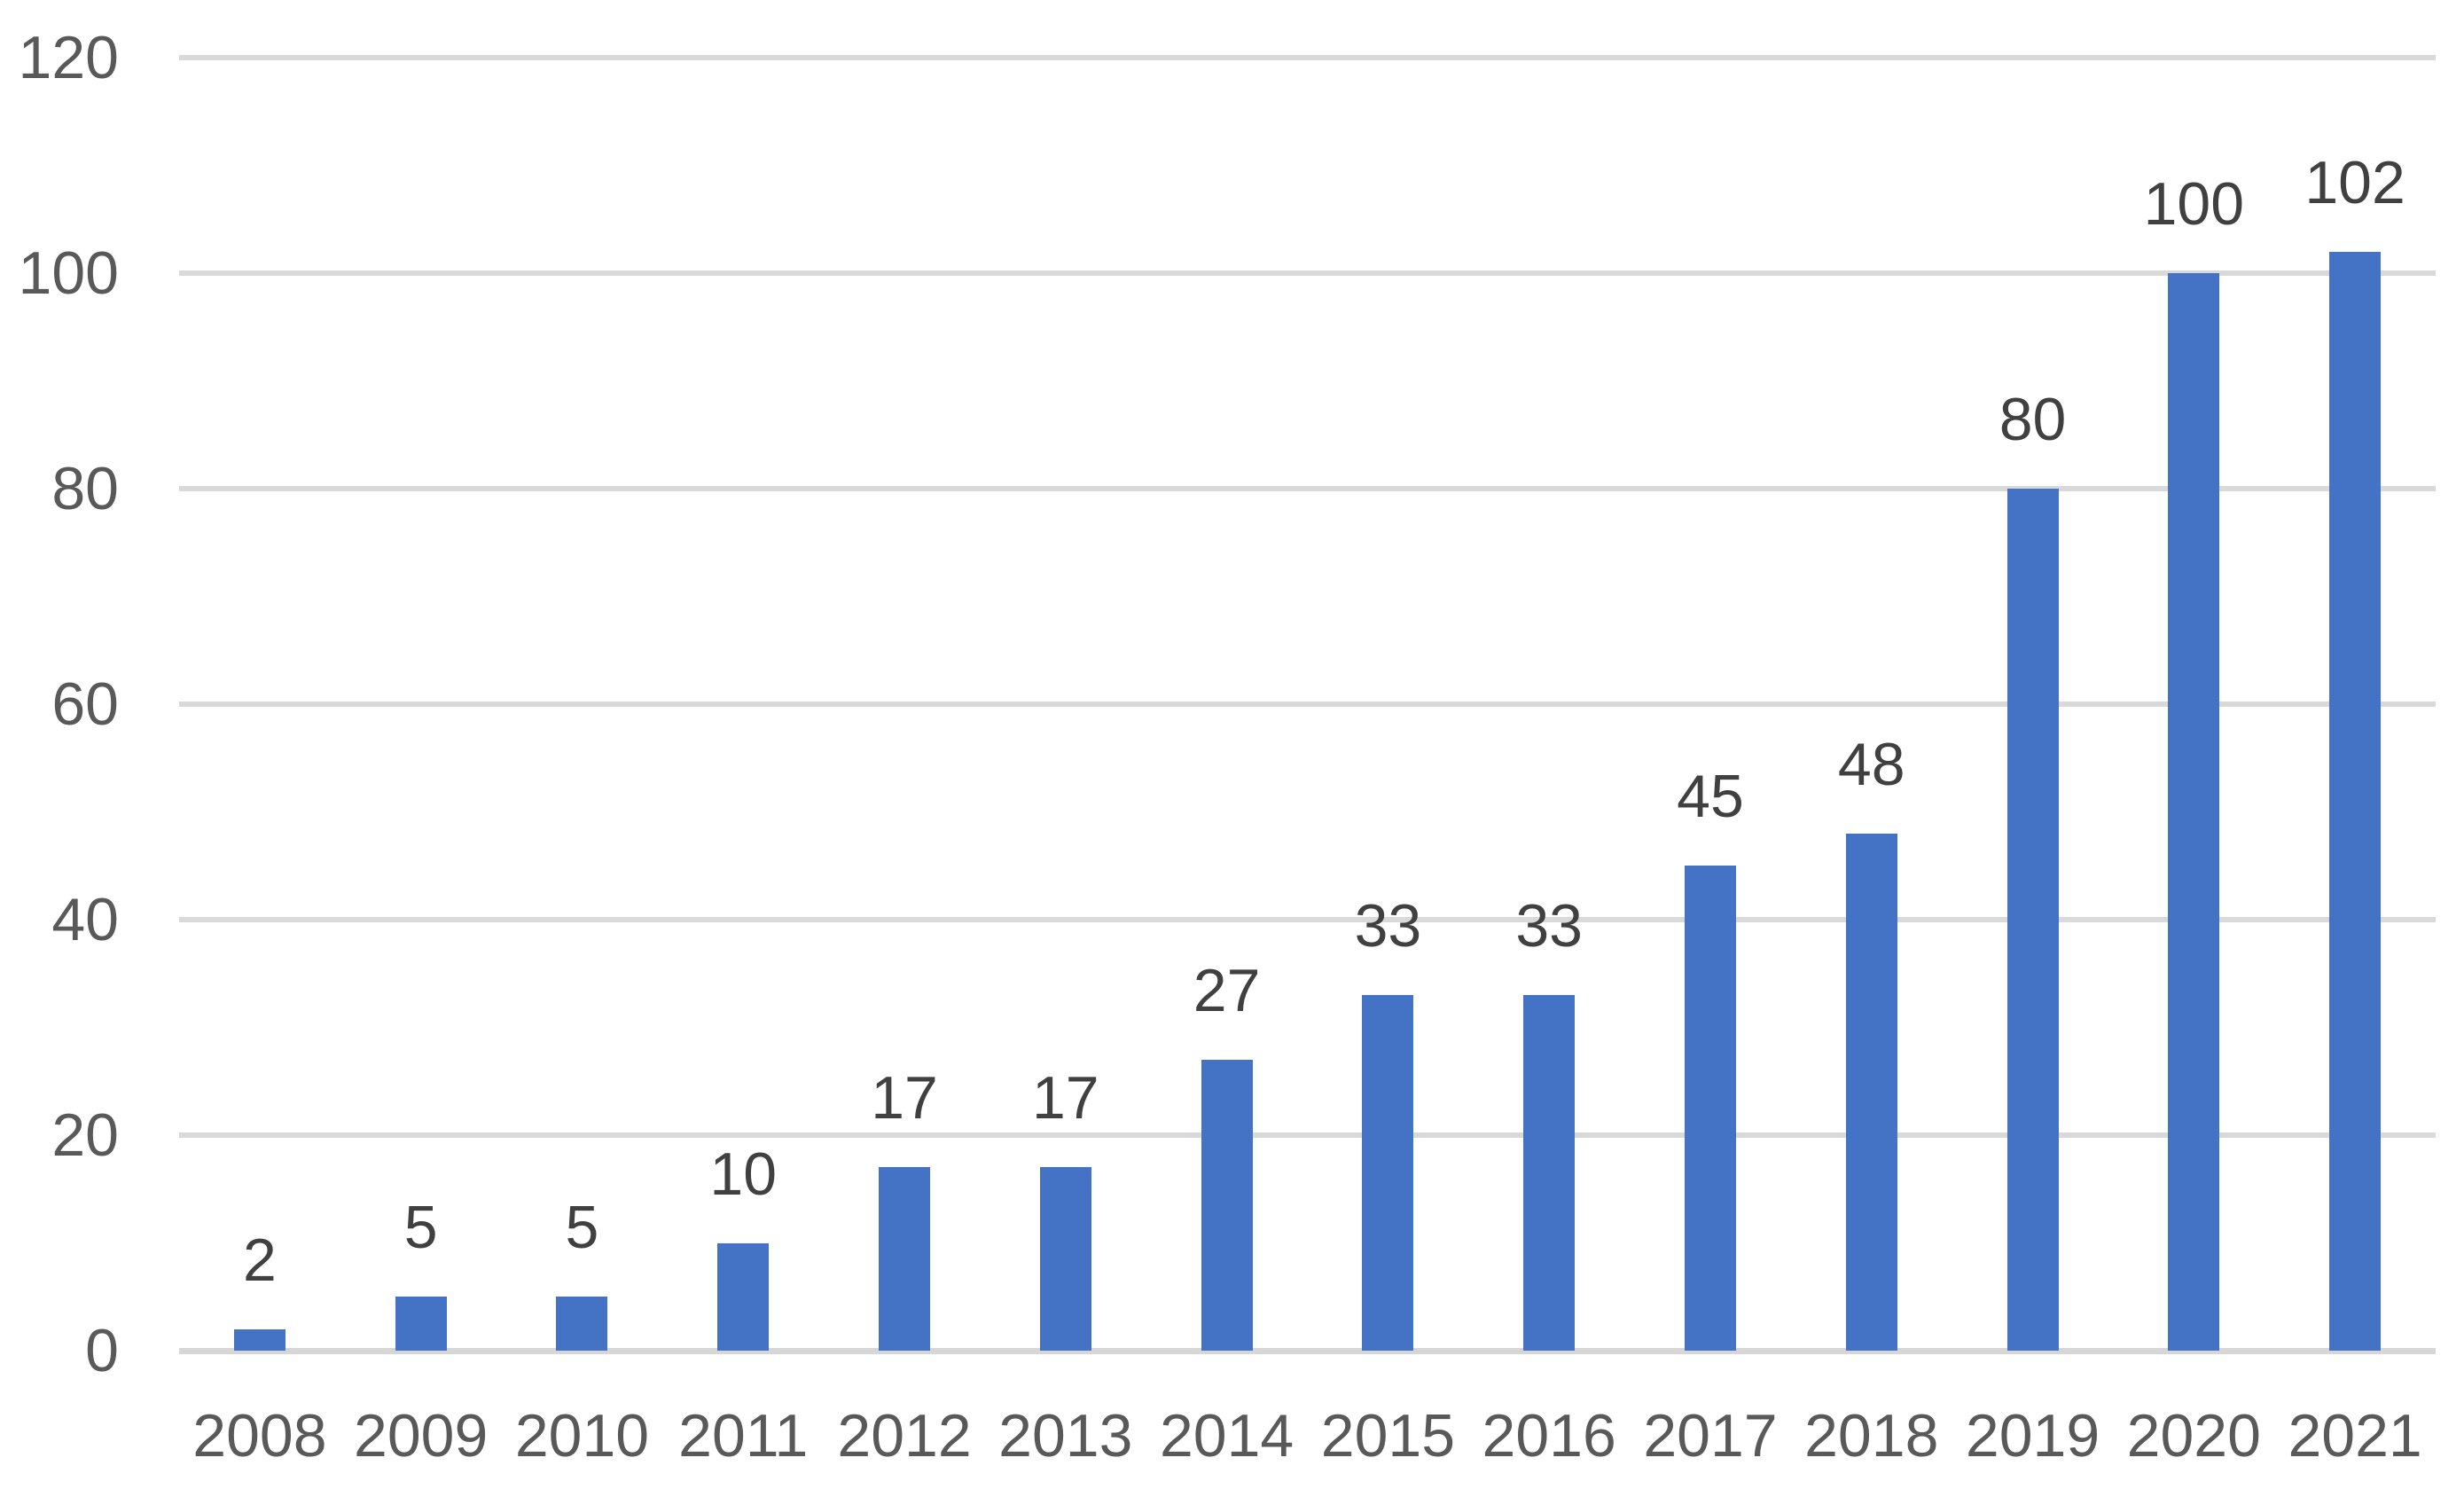  What do you see at coordinates (1388, 1173) in the screenshot?
I see `bar-2015` at bounding box center [1388, 1173].